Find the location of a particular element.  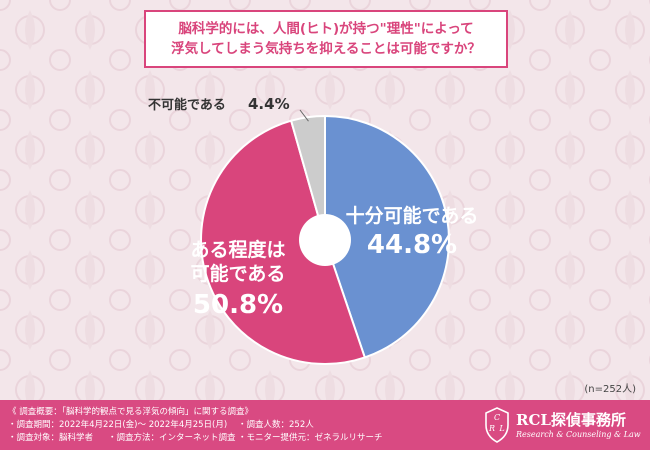

survey-target: ・調査対象：脳科学者 is located at coordinates (51, 438).